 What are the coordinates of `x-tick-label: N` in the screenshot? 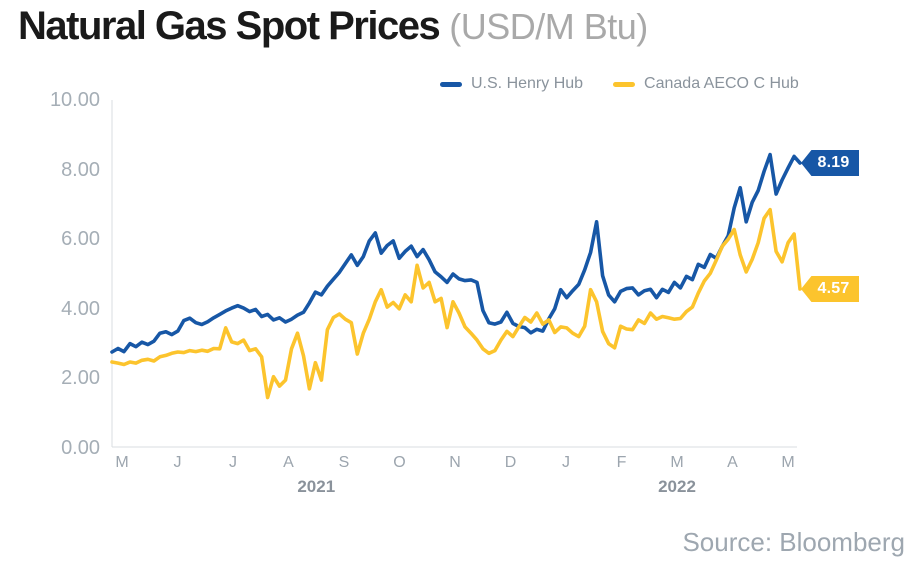 It's located at (455, 462).